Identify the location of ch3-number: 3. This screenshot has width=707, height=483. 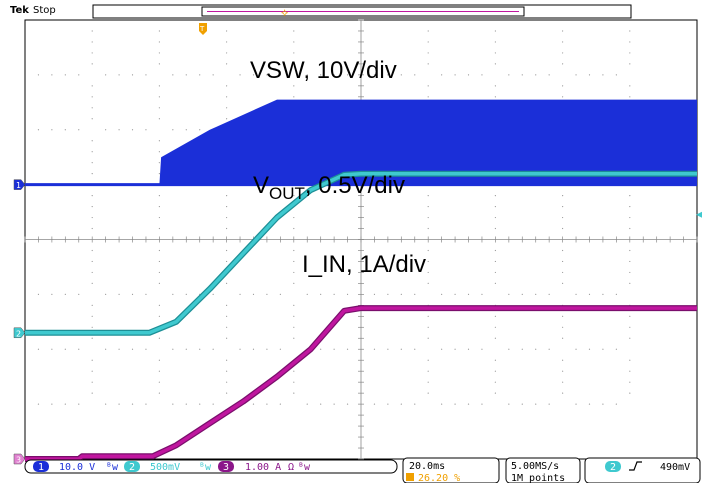
(226, 467).